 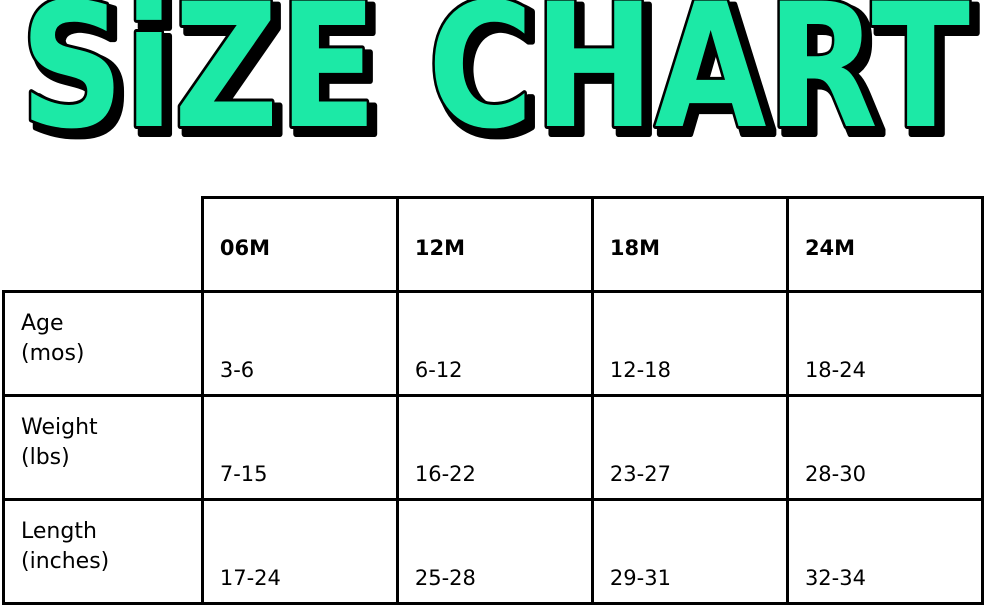 I want to click on row-label-line1: Weight, so click(x=59, y=427).